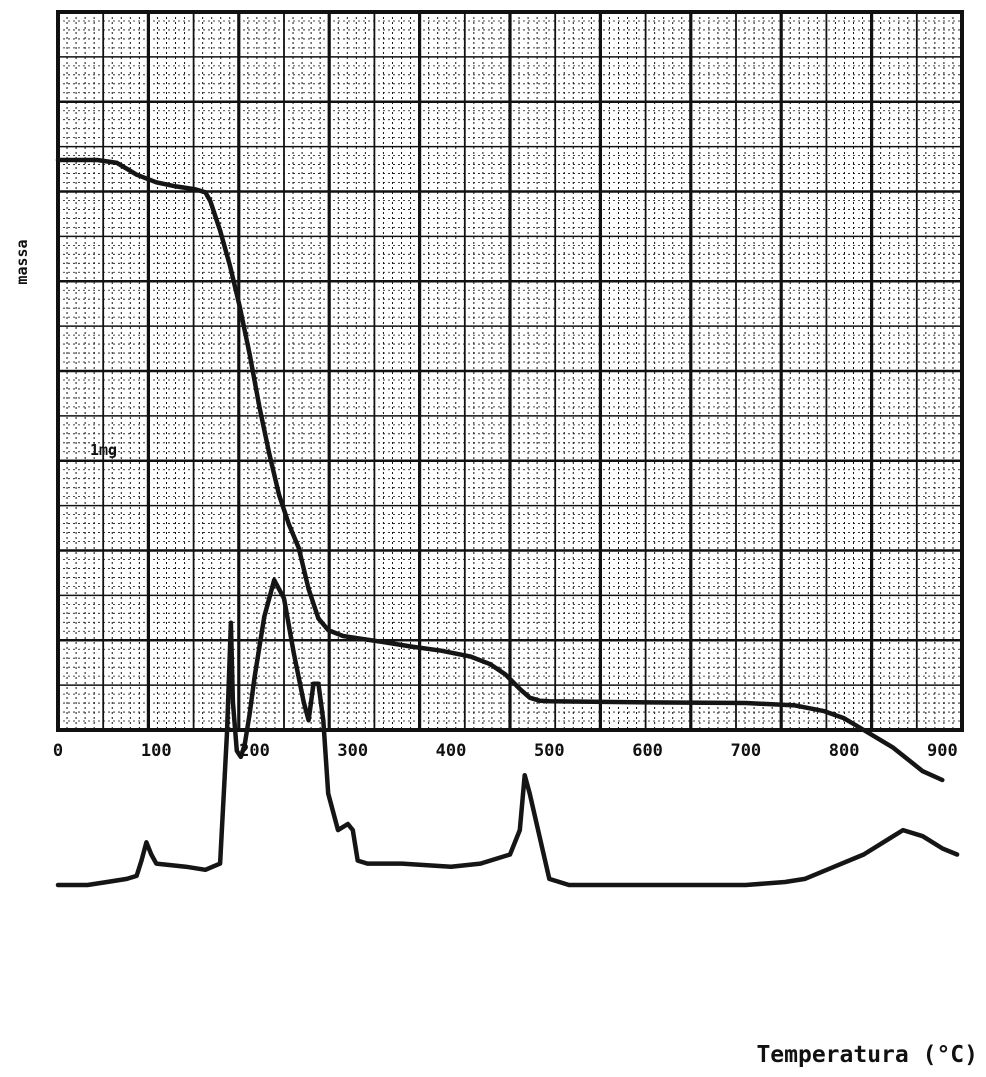 The height and width of the screenshot is (1077, 986). What do you see at coordinates (156, 751) in the screenshot?
I see `x-tick-label: 100` at bounding box center [156, 751].